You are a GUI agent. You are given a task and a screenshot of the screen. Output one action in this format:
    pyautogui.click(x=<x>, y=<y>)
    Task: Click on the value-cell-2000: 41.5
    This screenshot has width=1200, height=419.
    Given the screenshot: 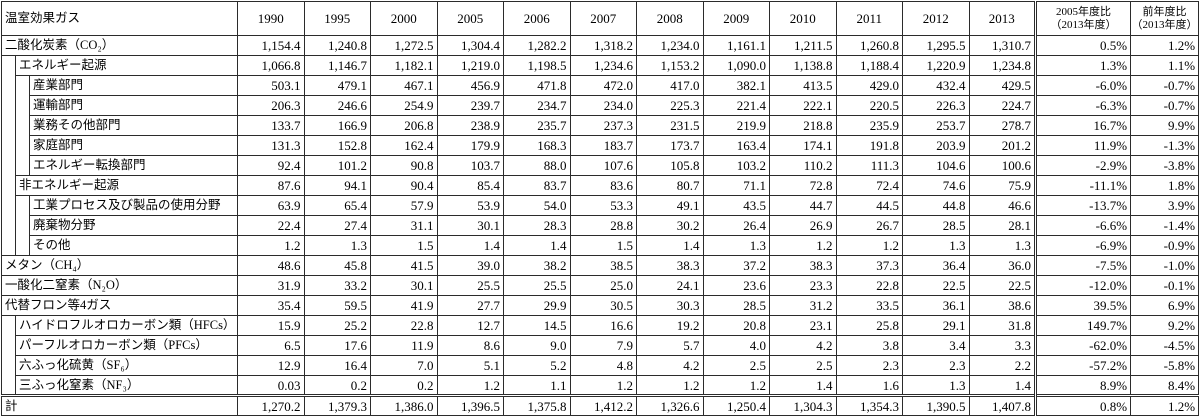 What is the action you would take?
    pyautogui.click(x=404, y=265)
    